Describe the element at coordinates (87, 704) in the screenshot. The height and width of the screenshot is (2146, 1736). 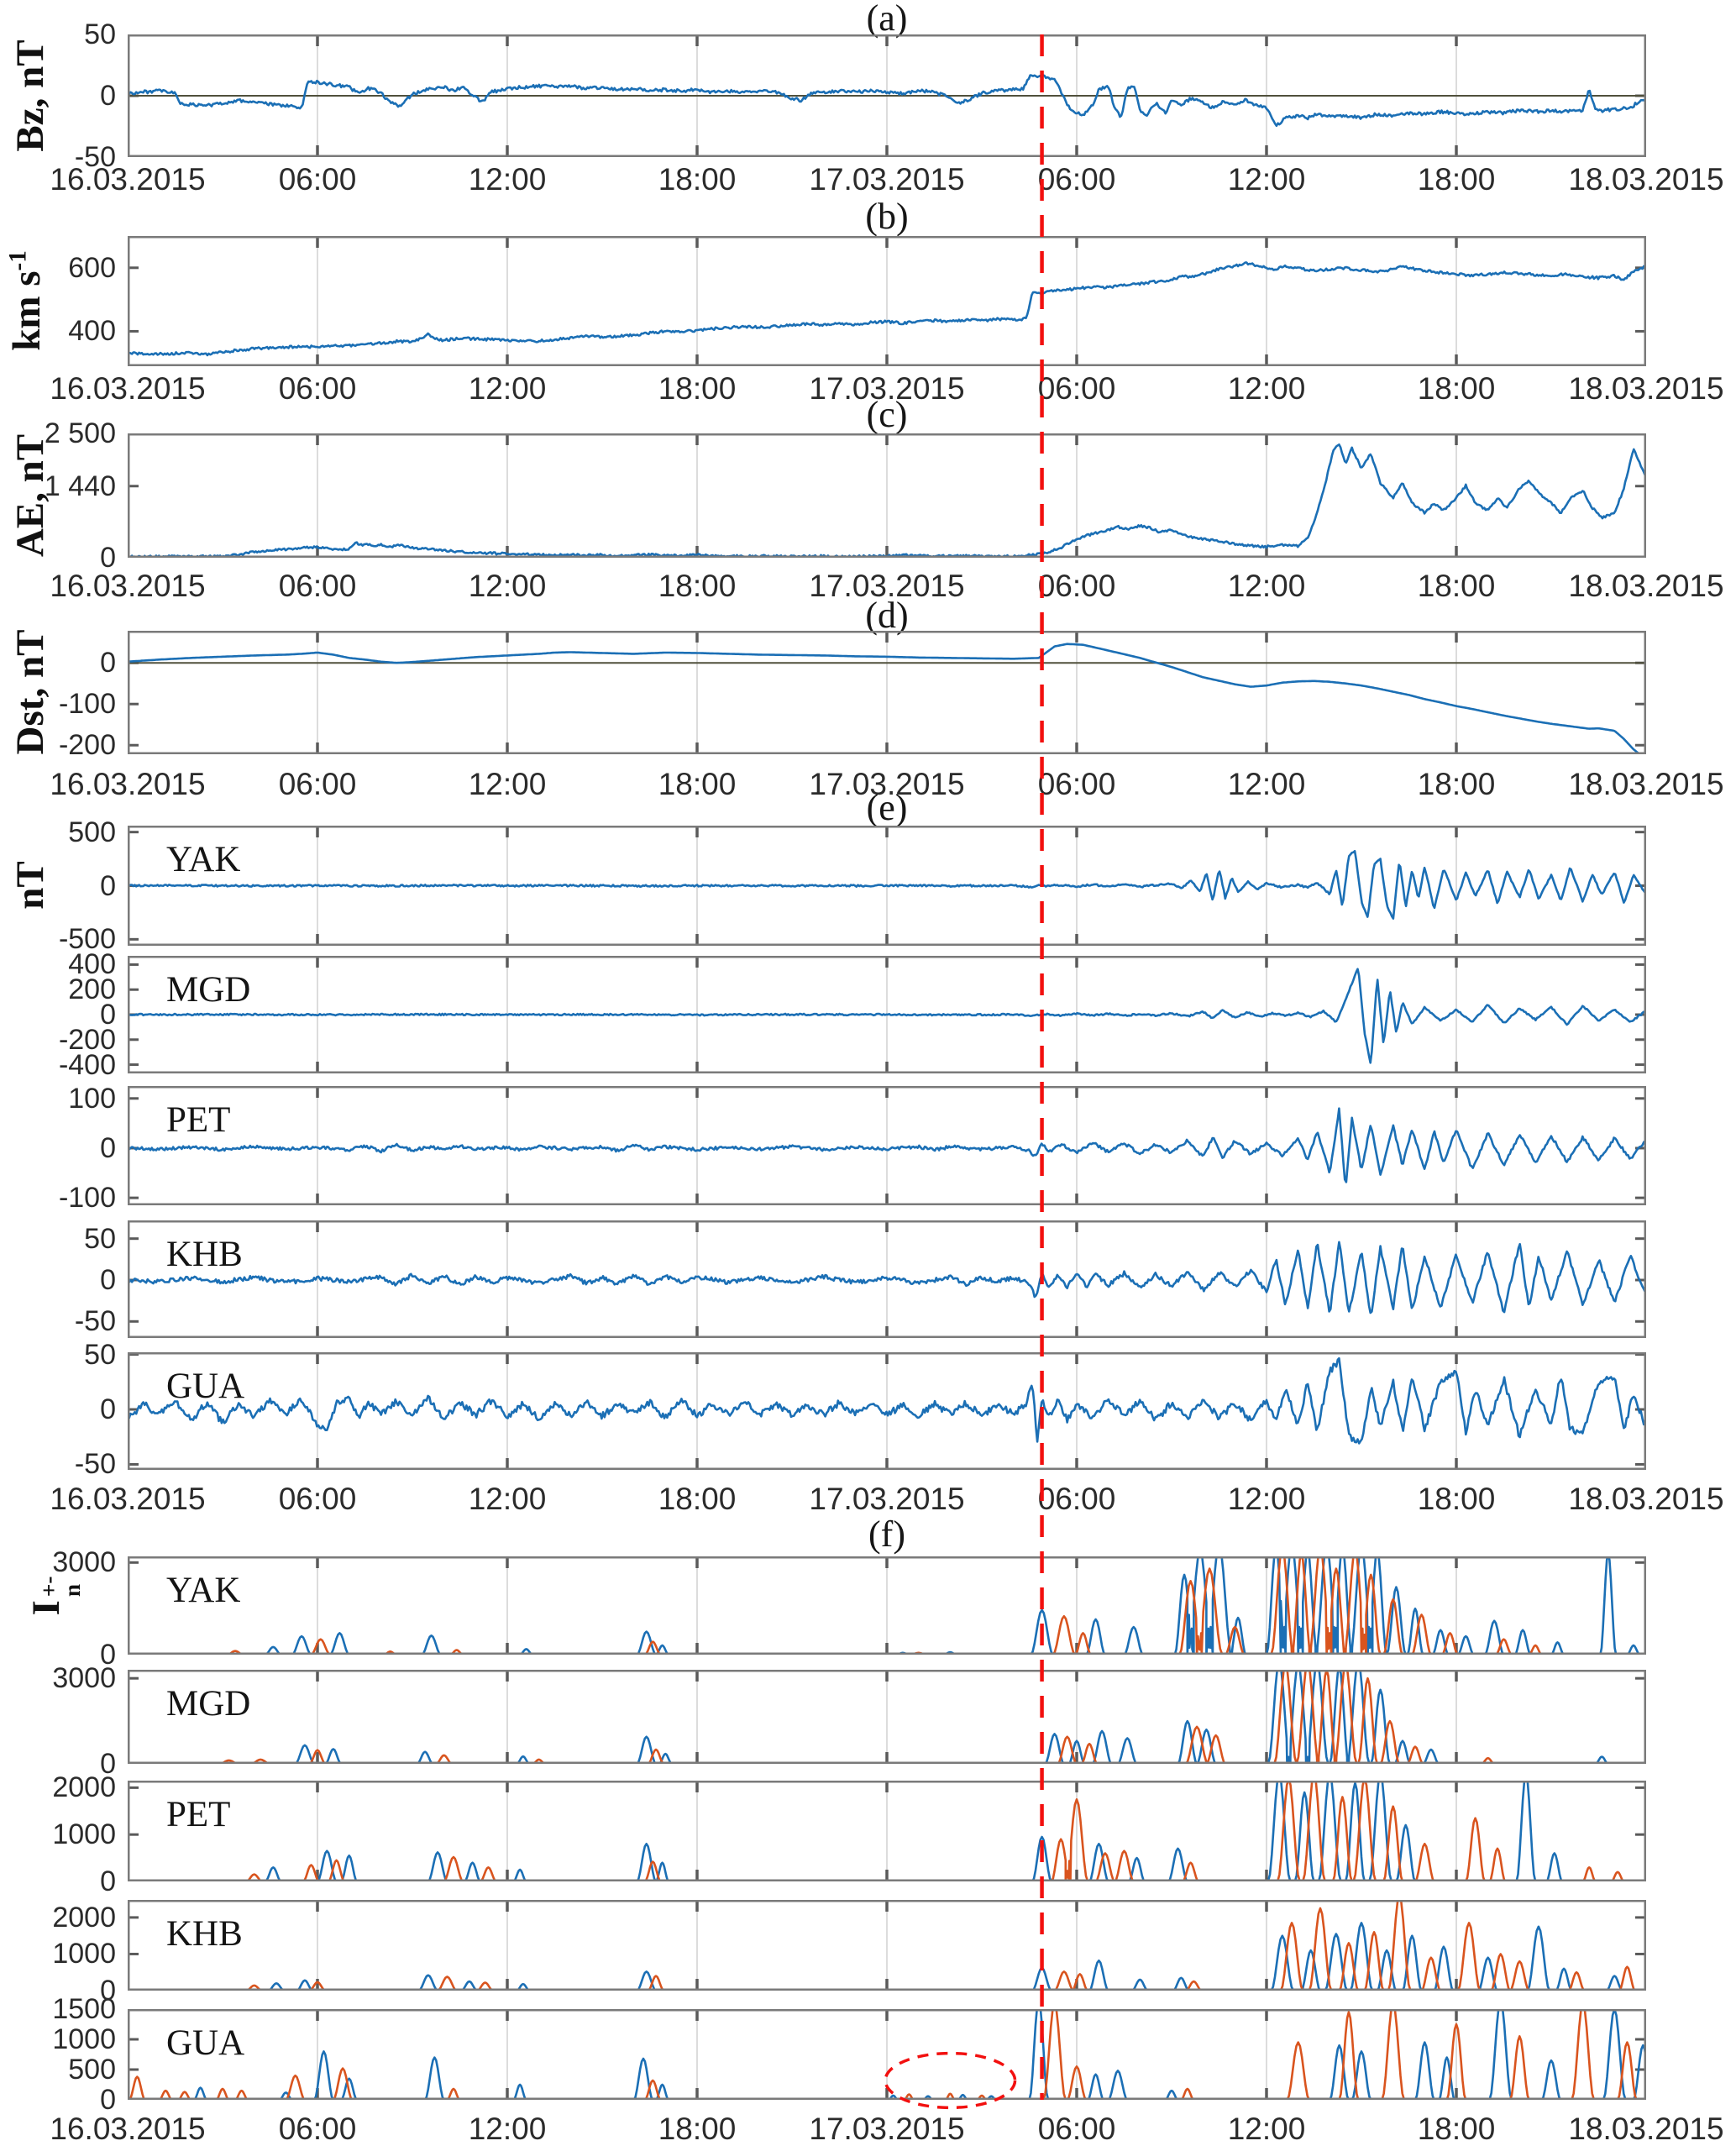
I see `y-tick-label: -100` at that location.